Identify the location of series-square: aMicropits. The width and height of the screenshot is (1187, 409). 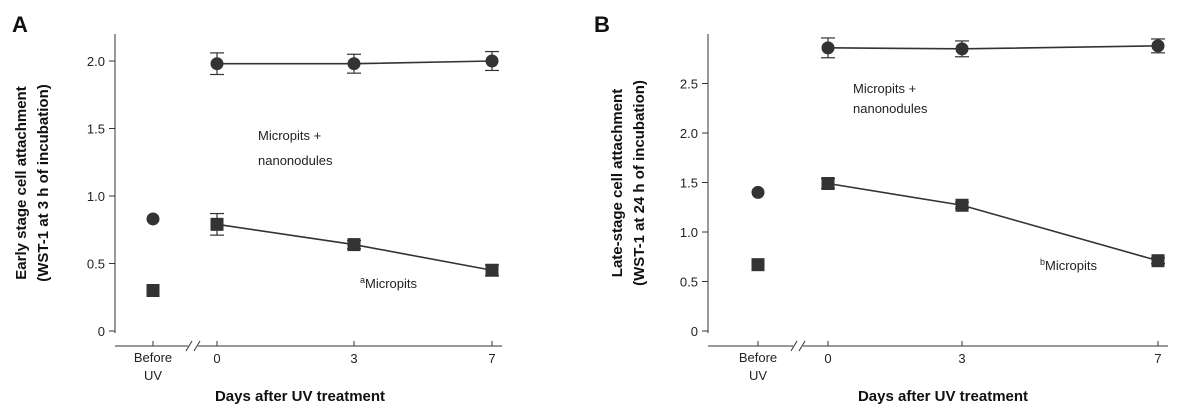
(322, 254).